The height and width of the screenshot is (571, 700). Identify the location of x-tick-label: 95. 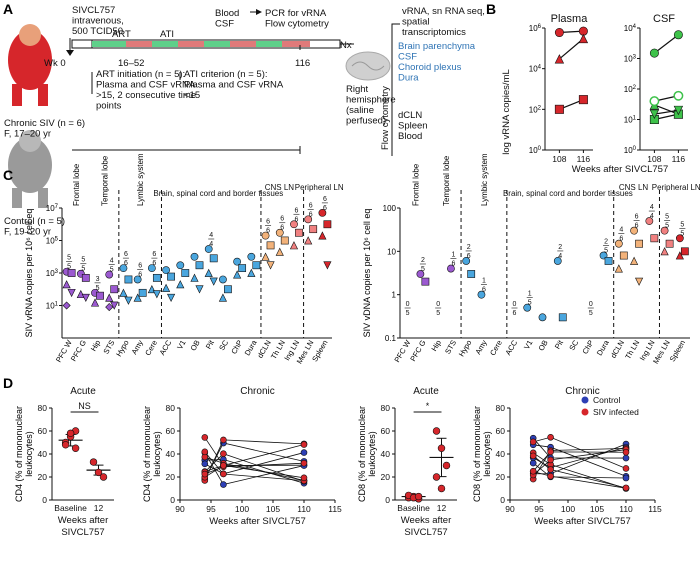
(211, 509).